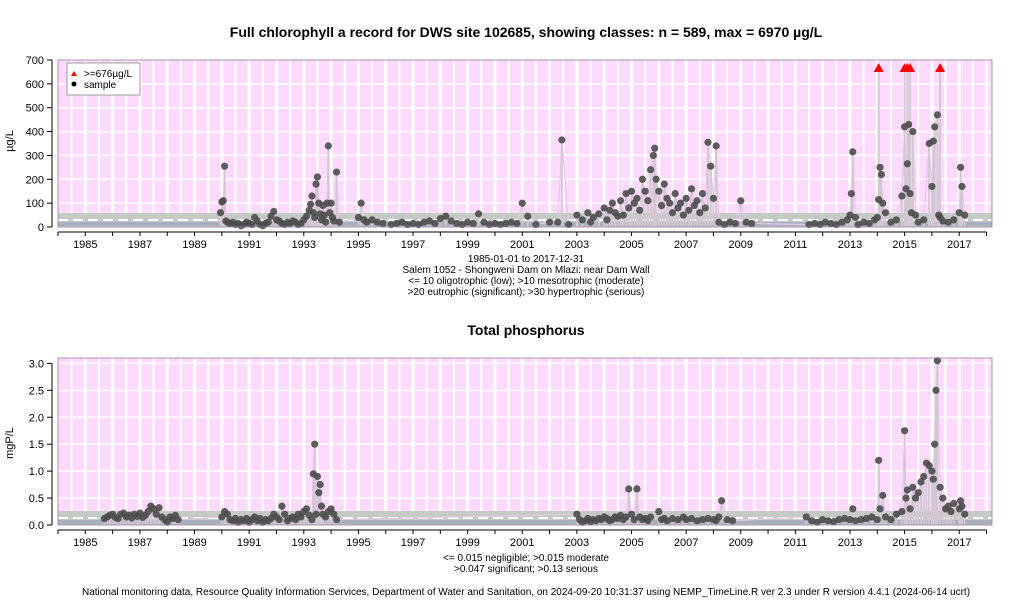 This screenshot has width=1024, height=600. What do you see at coordinates (358, 245) in the screenshot?
I see `x-tick-label: 1995` at bounding box center [358, 245].